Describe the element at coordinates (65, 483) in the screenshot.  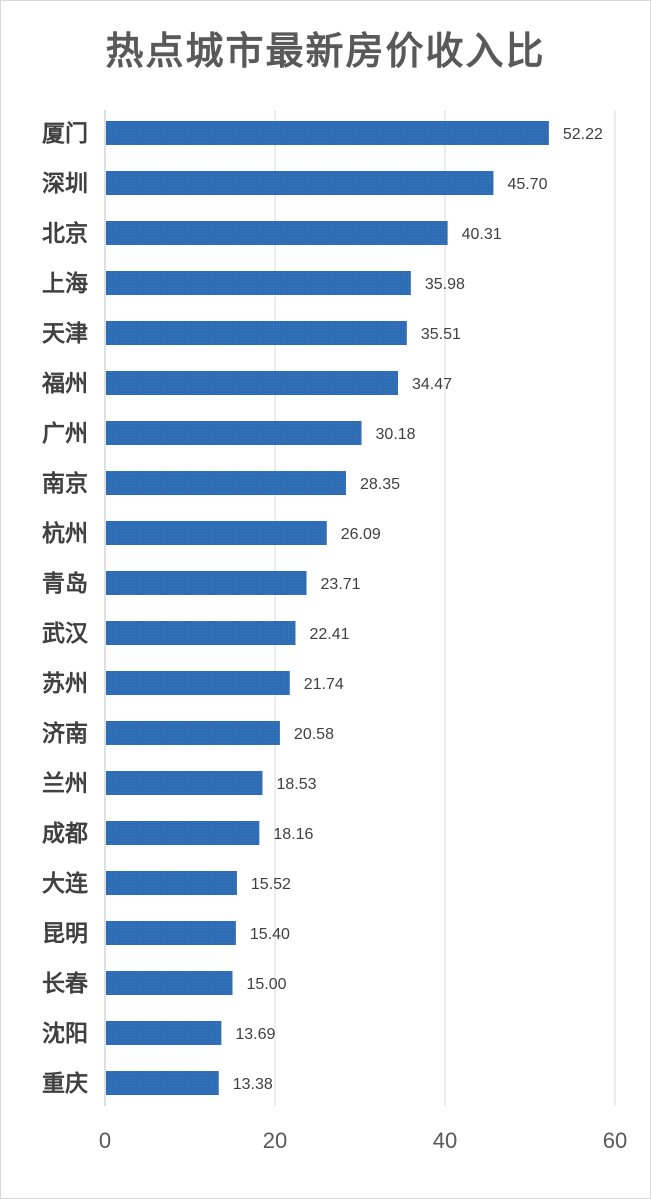
I see `category-label: 南京` at that location.